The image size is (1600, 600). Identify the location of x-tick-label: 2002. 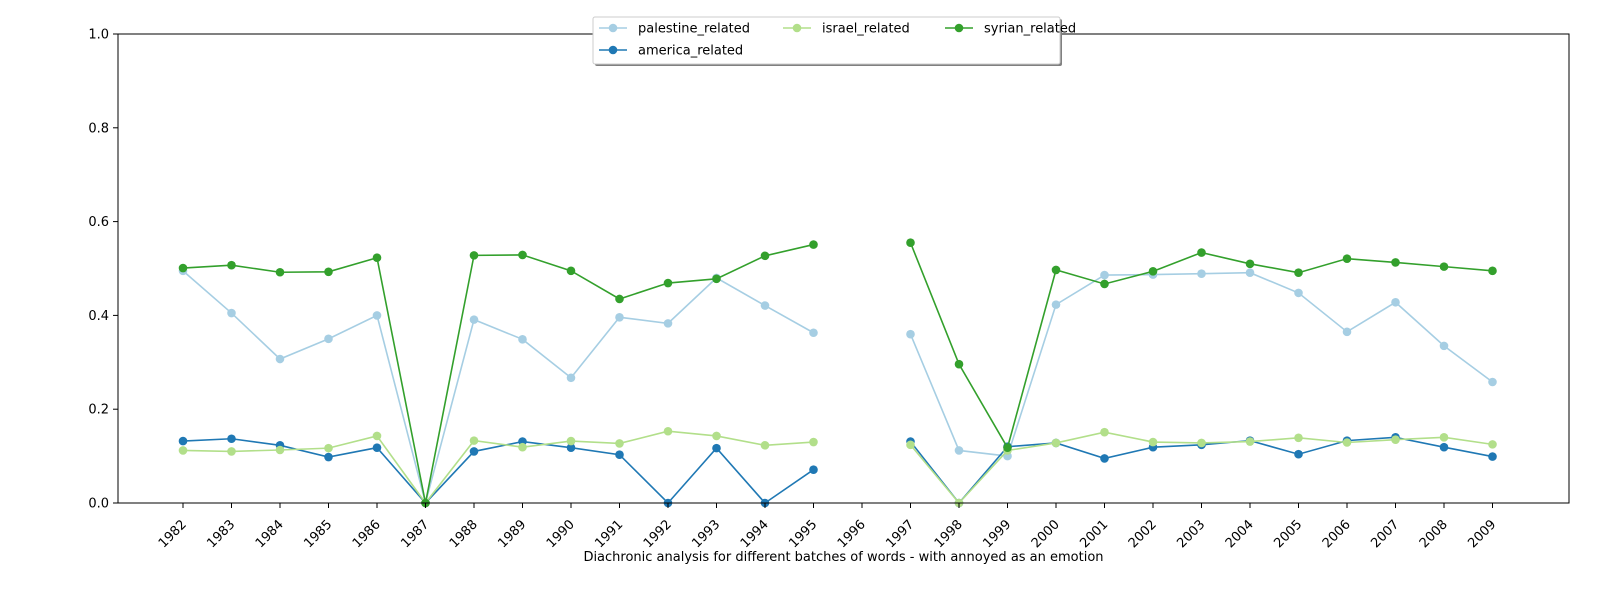
(1143, 534).